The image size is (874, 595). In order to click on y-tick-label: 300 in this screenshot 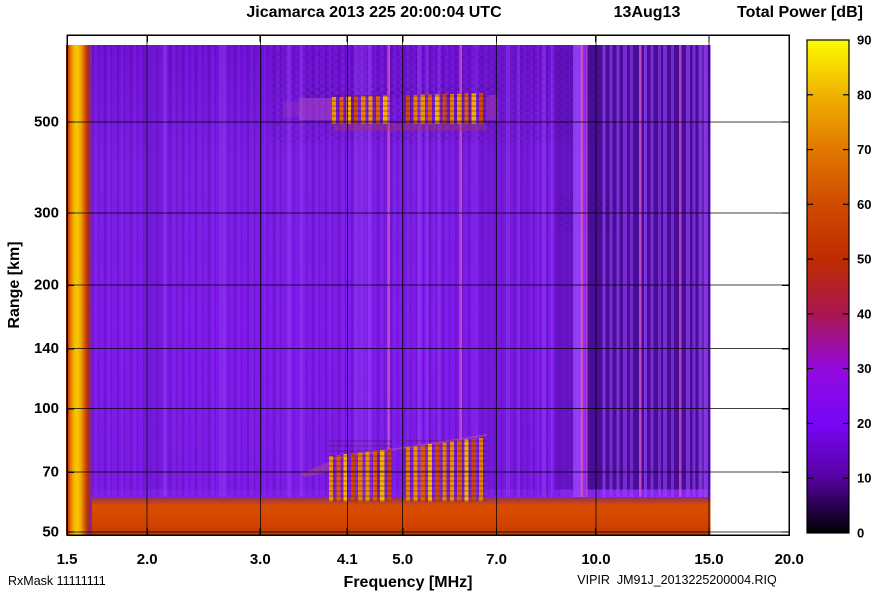, I will do `click(46, 212)`.